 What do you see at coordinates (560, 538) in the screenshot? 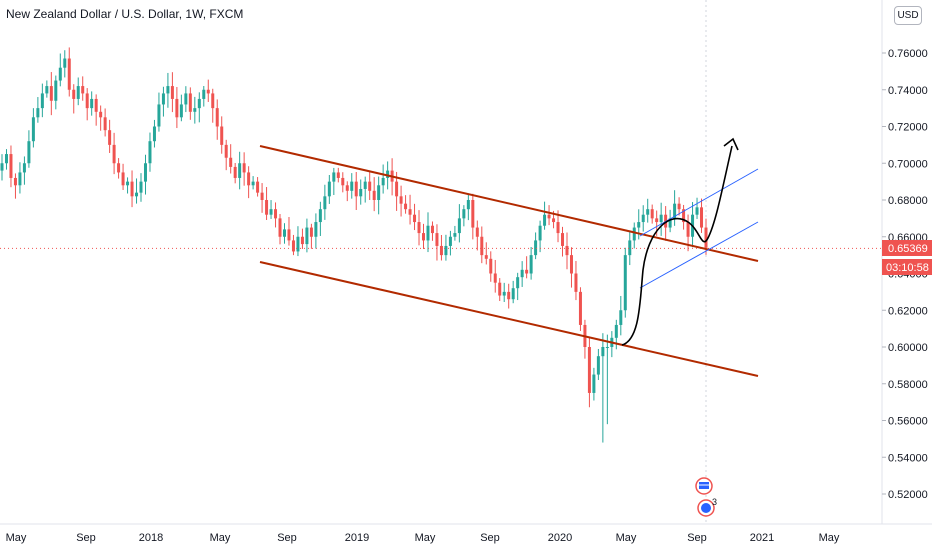
I see `time-tick-label: 2020` at bounding box center [560, 538].